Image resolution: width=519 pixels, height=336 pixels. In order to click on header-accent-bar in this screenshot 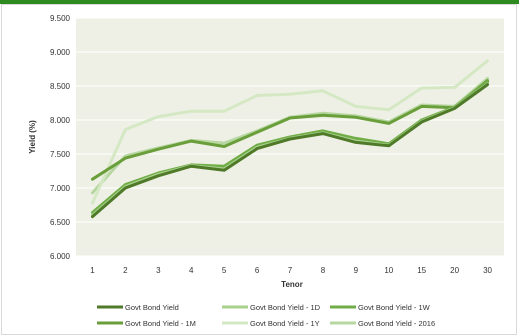, I will do `click(259, 2)`.